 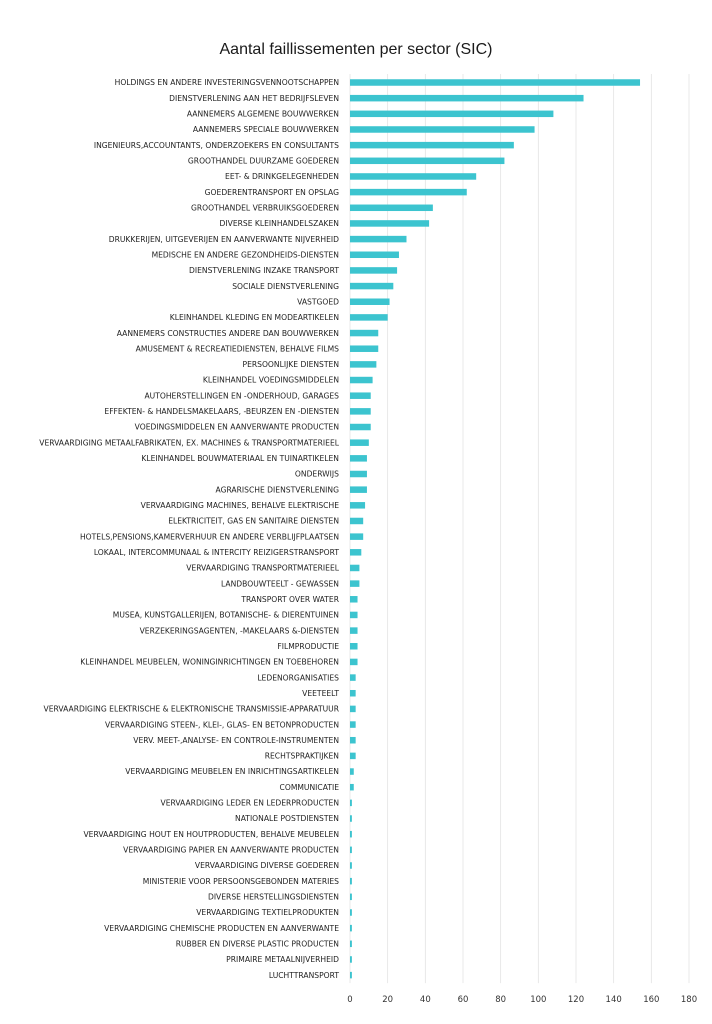 I want to click on category-label: MEDISCHE EN ANDERE GEZONDHEIDS-DIENSTEN, so click(x=245, y=254).